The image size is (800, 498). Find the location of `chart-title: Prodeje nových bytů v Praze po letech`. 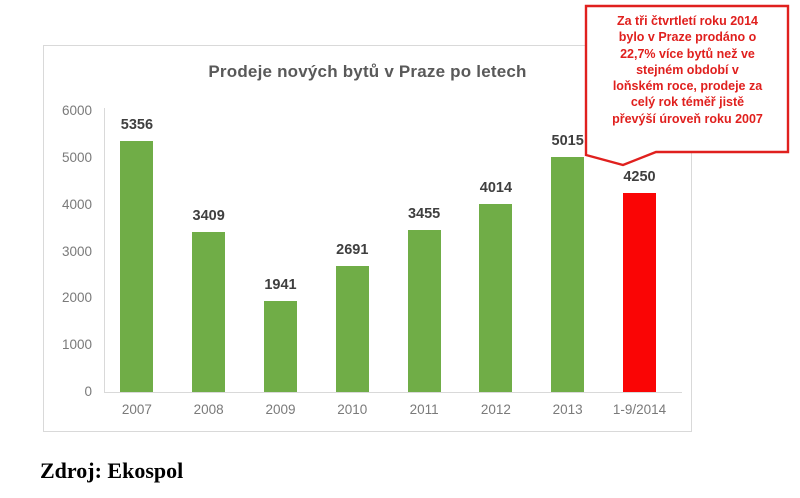

chart-title: Prodeje nových bytů v Praze po letech is located at coordinates (367, 71).